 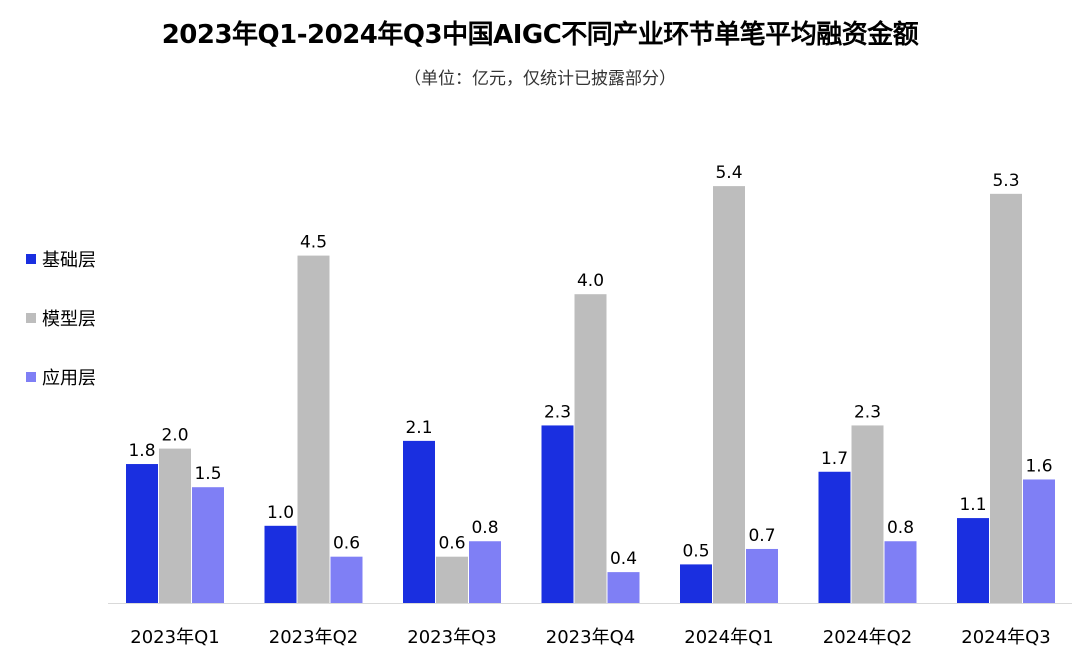 I want to click on legend-swatch-base, so click(x=31, y=259).